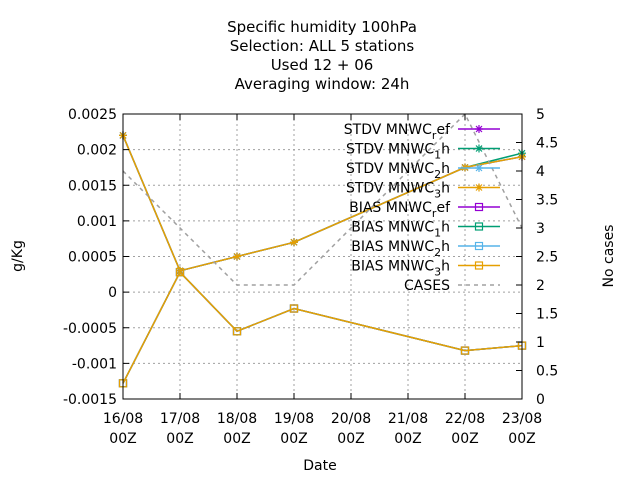 The height and width of the screenshot is (480, 640). I want to click on y-tick-label: 0.0005, so click(92, 258).